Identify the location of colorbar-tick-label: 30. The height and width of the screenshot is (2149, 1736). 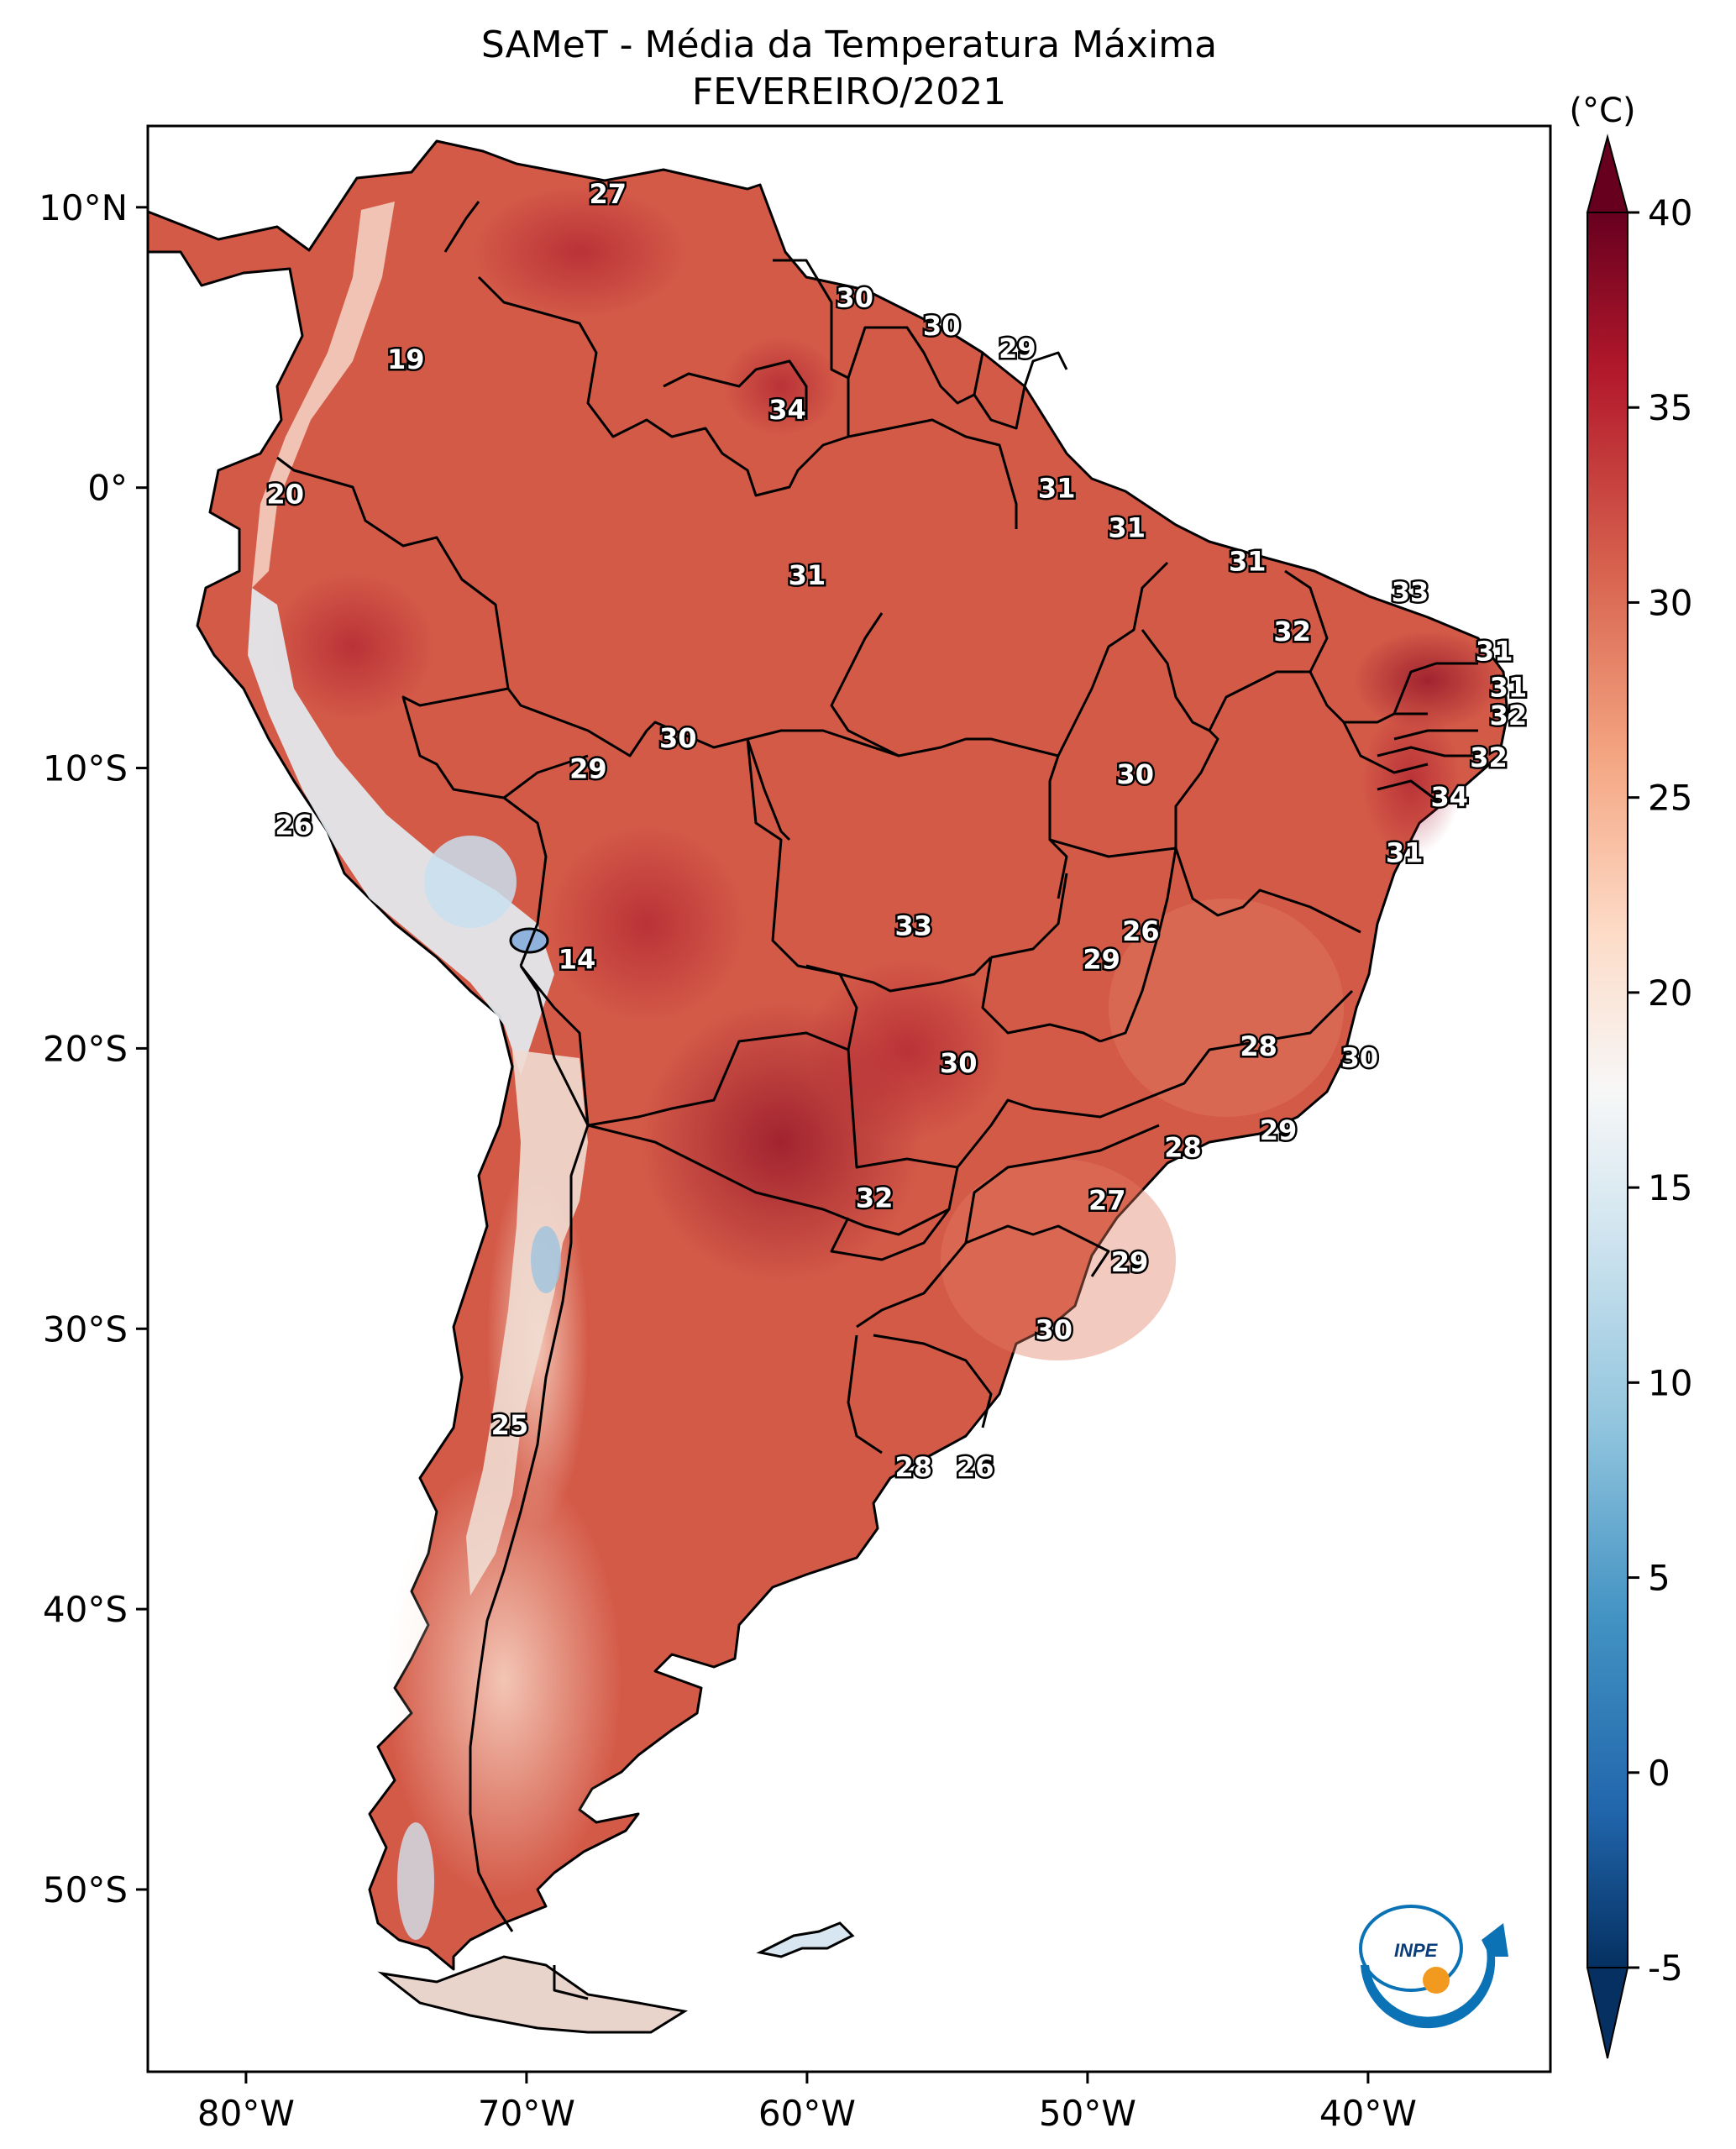
(1670, 602).